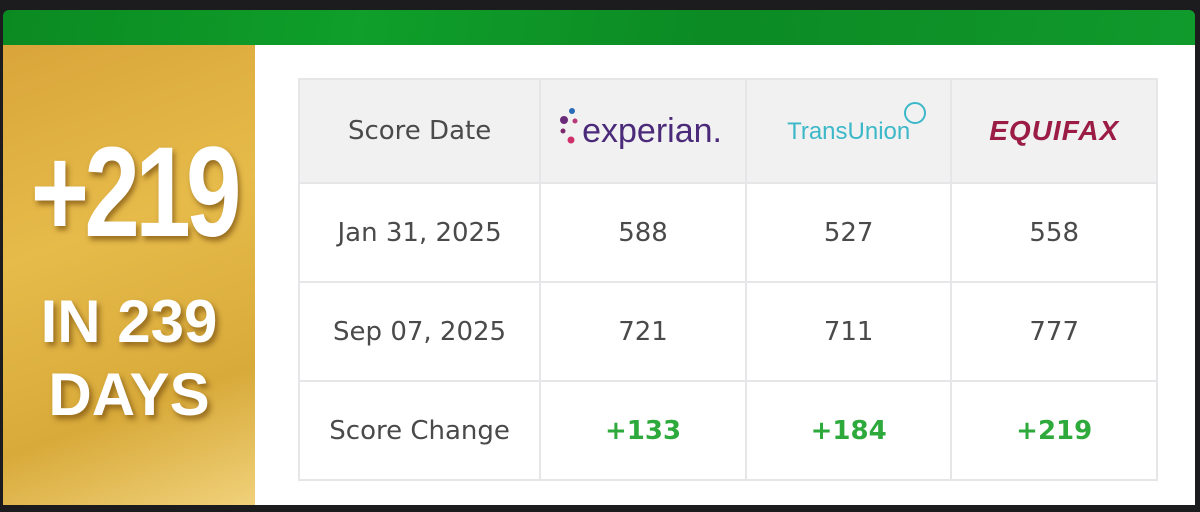 This screenshot has height=512, width=1200. Describe the element at coordinates (915, 113) in the screenshot. I see `transunion-ring-icon` at that location.